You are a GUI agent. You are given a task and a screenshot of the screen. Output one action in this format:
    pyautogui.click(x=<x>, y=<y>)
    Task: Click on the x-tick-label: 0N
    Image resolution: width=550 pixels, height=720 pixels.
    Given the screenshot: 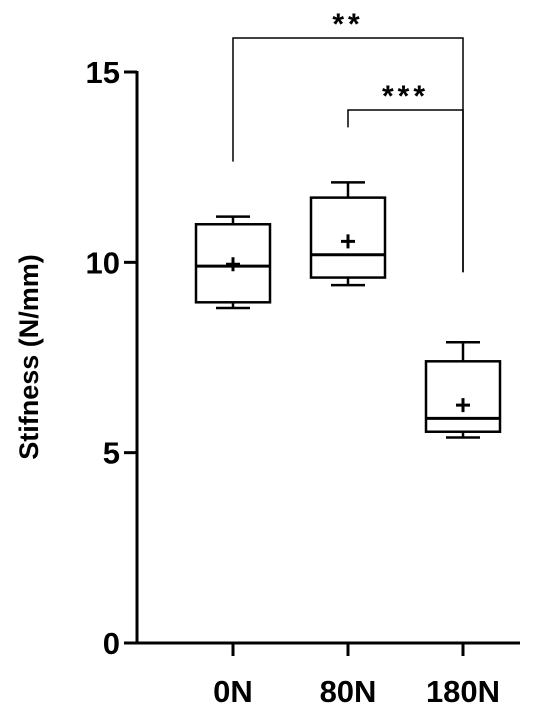 What is the action you would take?
    pyautogui.click(x=233, y=691)
    